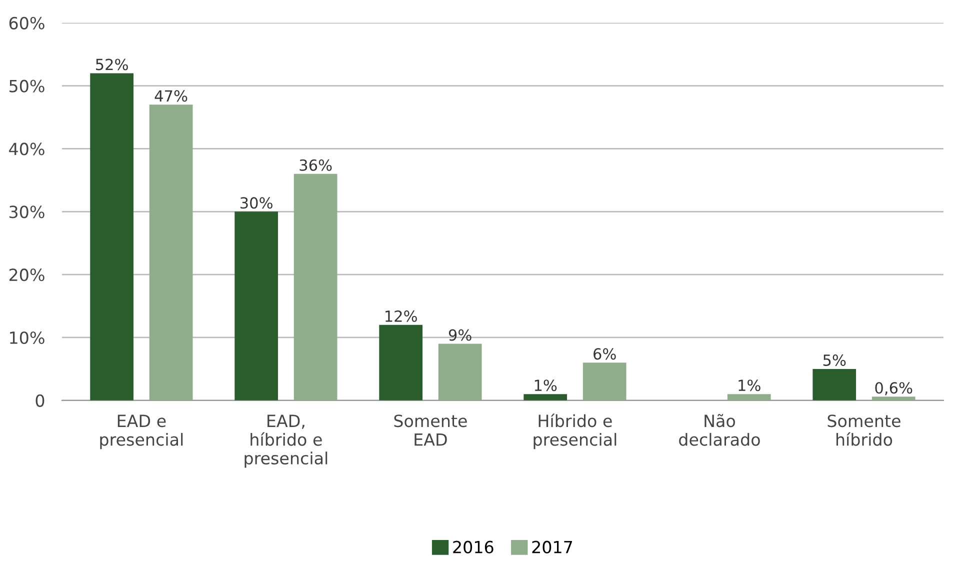 The image size is (953, 572). I want to click on y-tick-label: 50%, so click(27, 86).